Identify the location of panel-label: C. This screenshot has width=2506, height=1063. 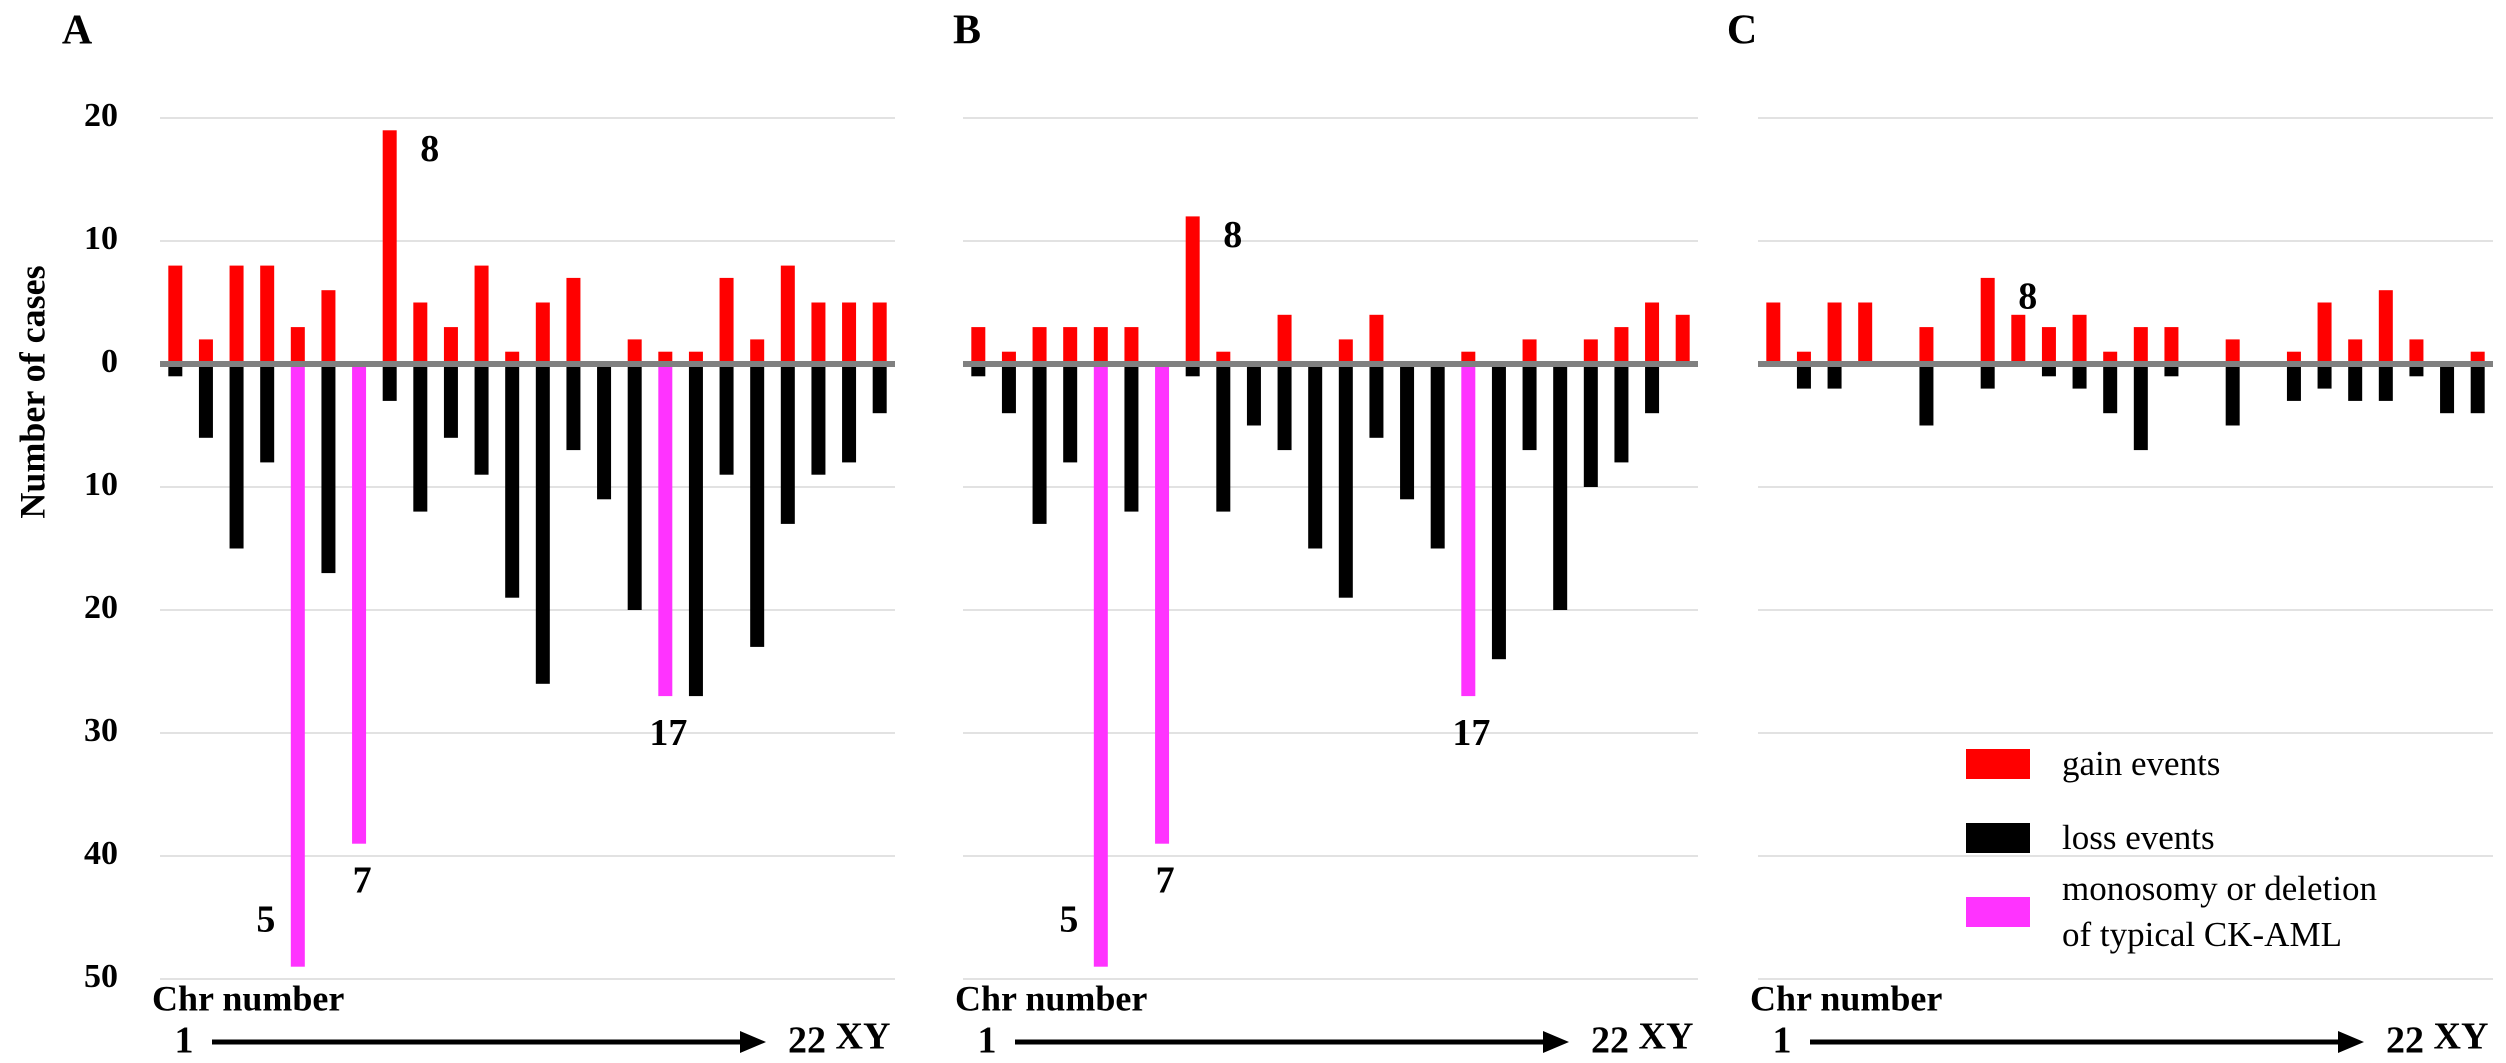
(1742, 31).